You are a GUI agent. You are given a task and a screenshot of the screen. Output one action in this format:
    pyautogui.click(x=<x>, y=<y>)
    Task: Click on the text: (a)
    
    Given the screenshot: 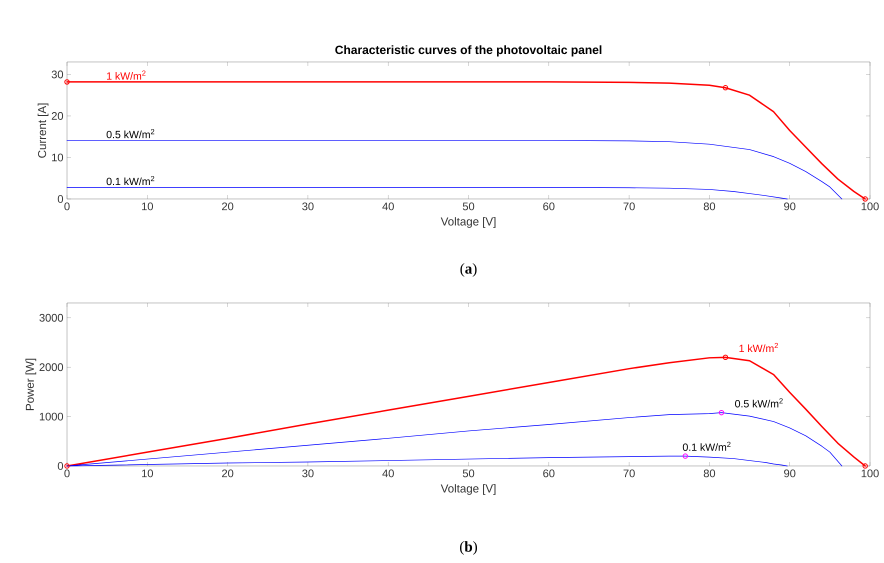 What is the action you would take?
    pyautogui.click(x=468, y=270)
    